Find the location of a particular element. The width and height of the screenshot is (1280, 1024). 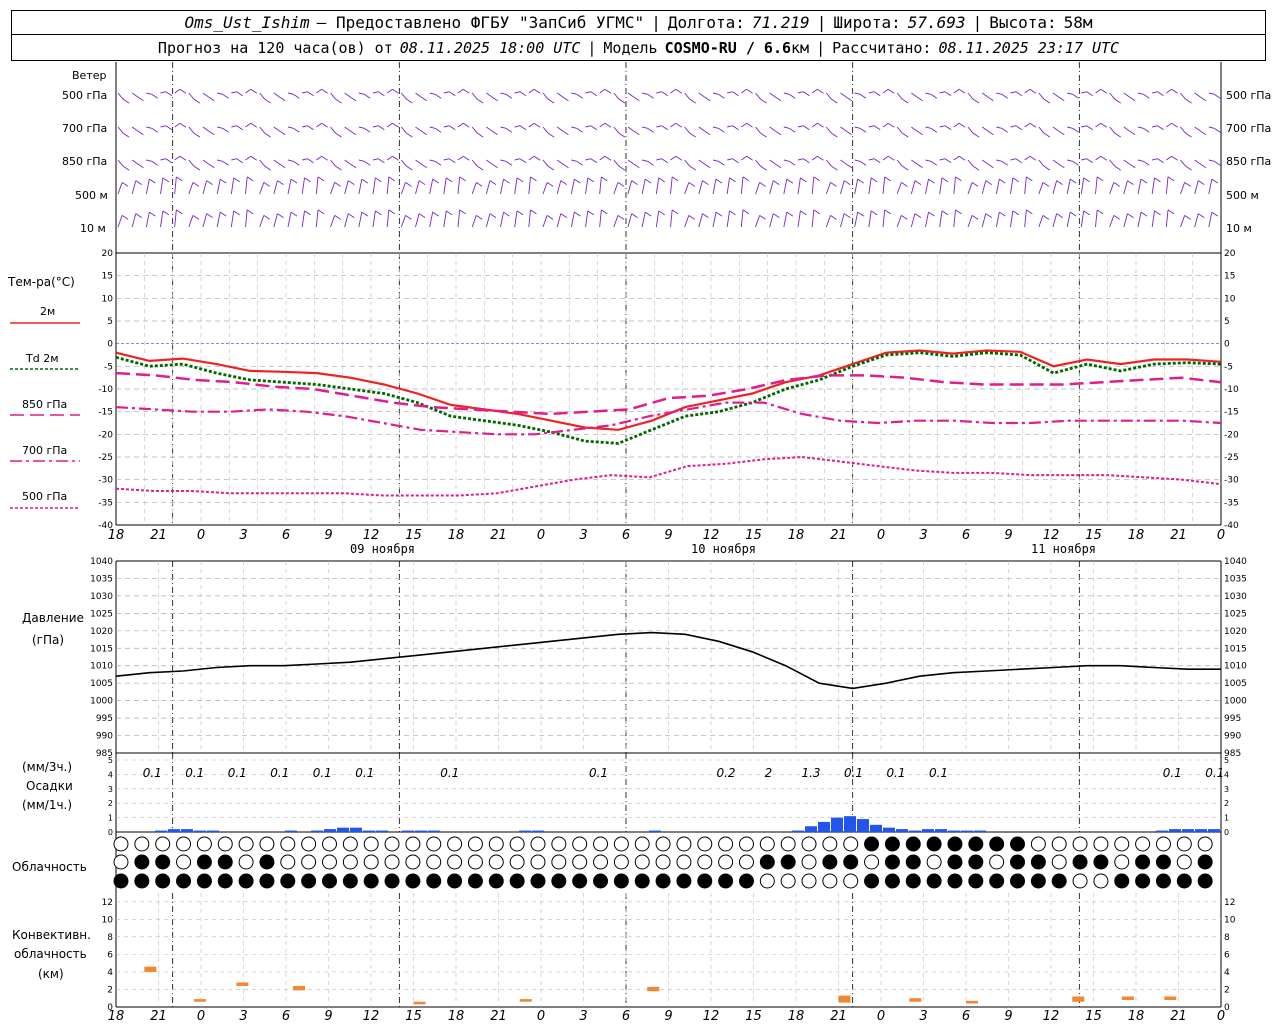

day-label-2: 10 ноября is located at coordinates (724, 549).